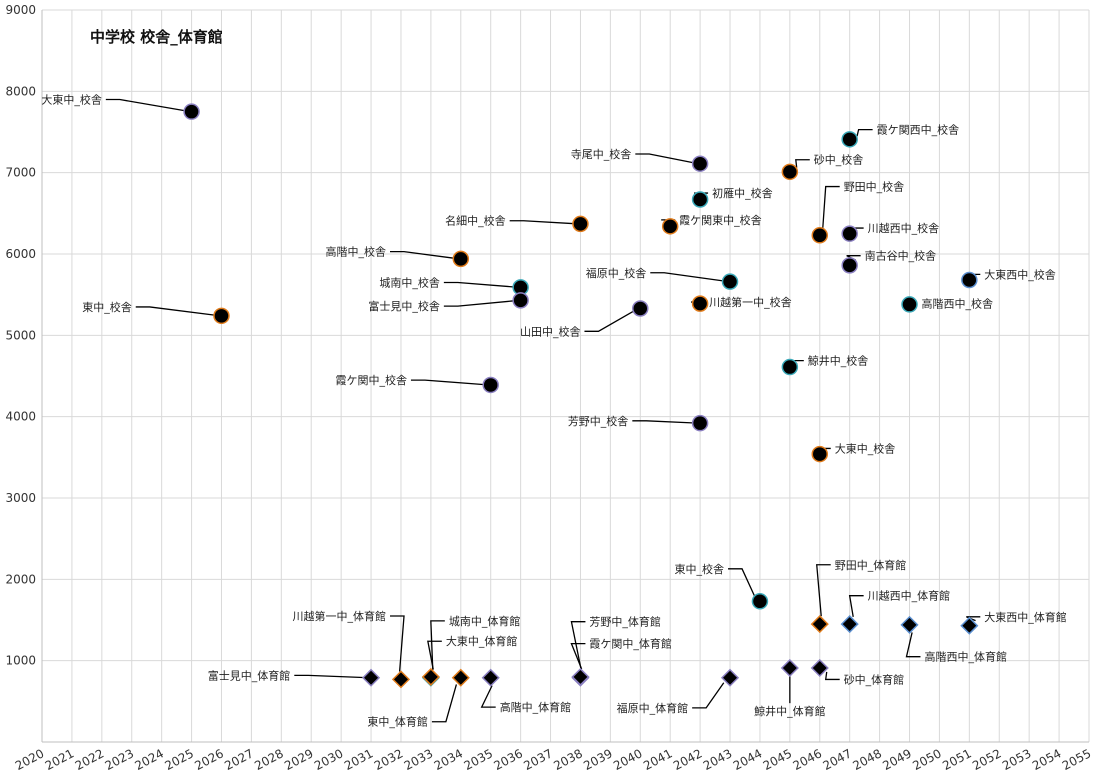 The height and width of the screenshot is (773, 1094). Describe the element at coordinates (720, 220) in the screenshot. I see `point-label: 霞ケ関東中_校舎` at that location.